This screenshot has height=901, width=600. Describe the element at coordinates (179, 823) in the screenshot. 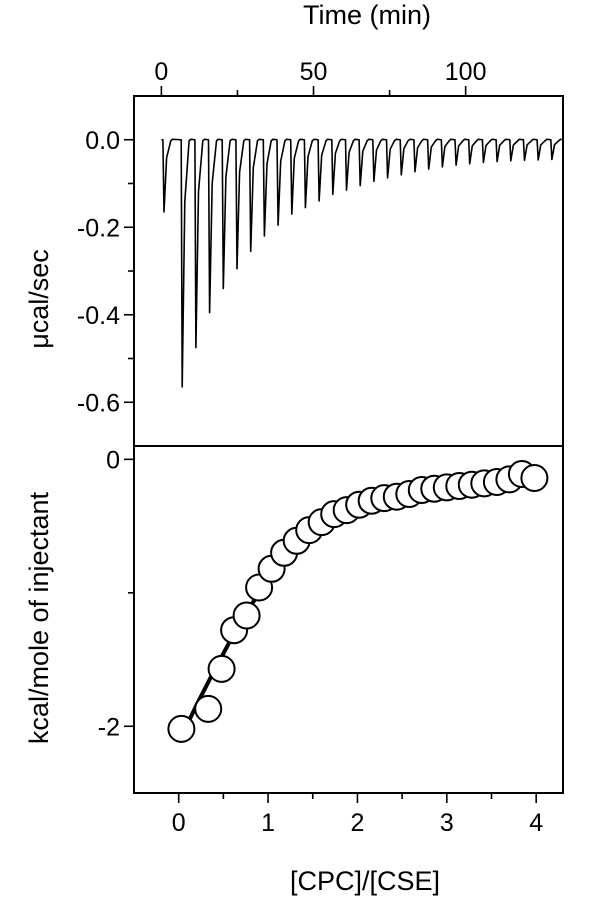

I see `bottom-x-tick-label: 0` at that location.